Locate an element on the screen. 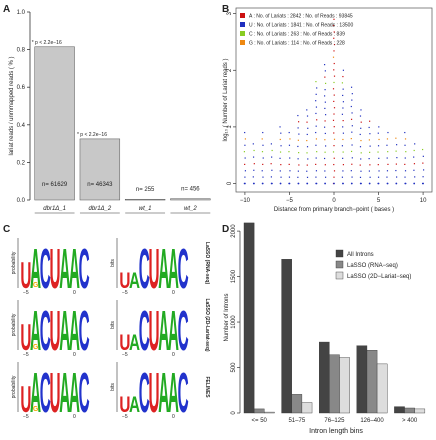 Image resolution: width=436 pixels, height=440 pixels. c-logo-letter: G is located at coordinates (36, 409).